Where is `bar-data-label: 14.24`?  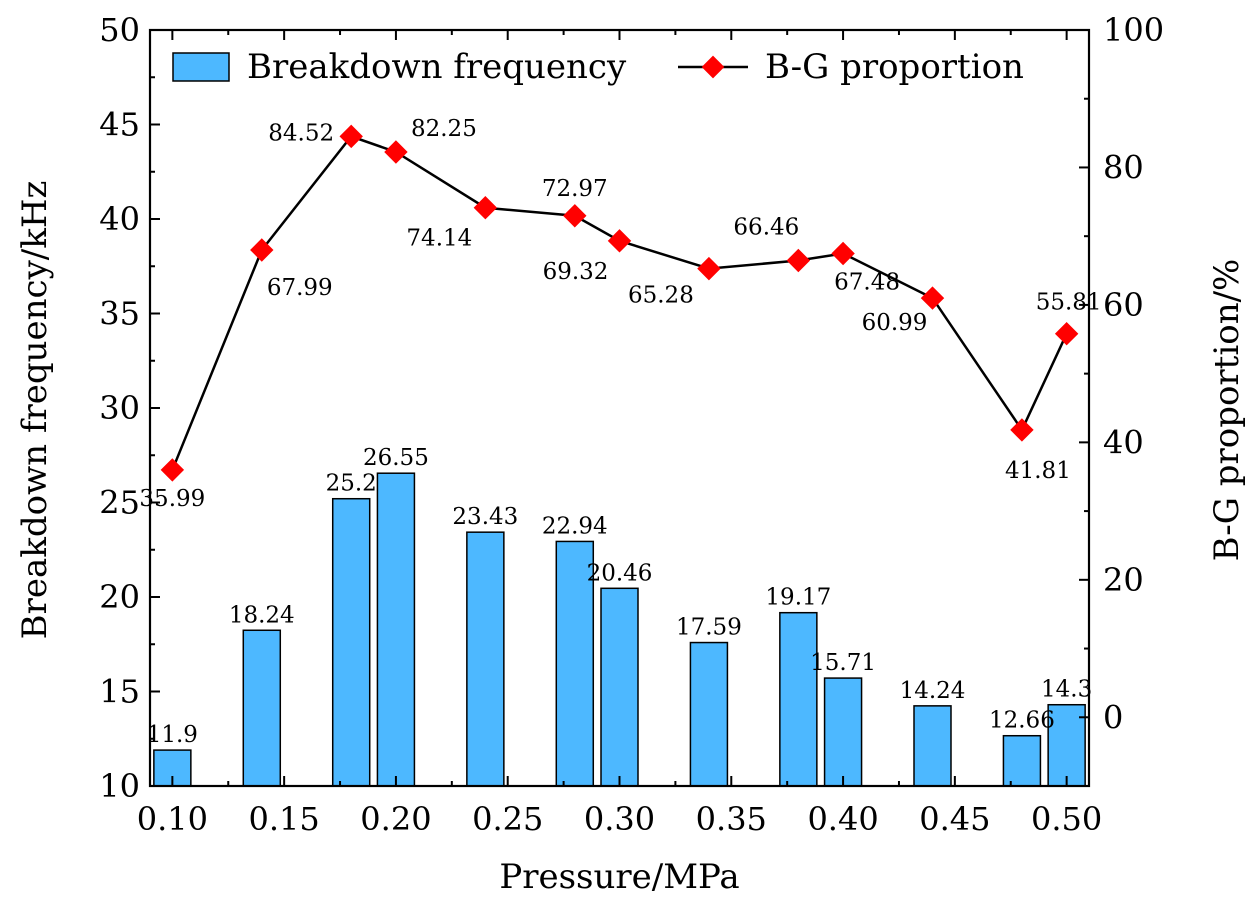
bar-data-label: 14.24 is located at coordinates (933, 691).